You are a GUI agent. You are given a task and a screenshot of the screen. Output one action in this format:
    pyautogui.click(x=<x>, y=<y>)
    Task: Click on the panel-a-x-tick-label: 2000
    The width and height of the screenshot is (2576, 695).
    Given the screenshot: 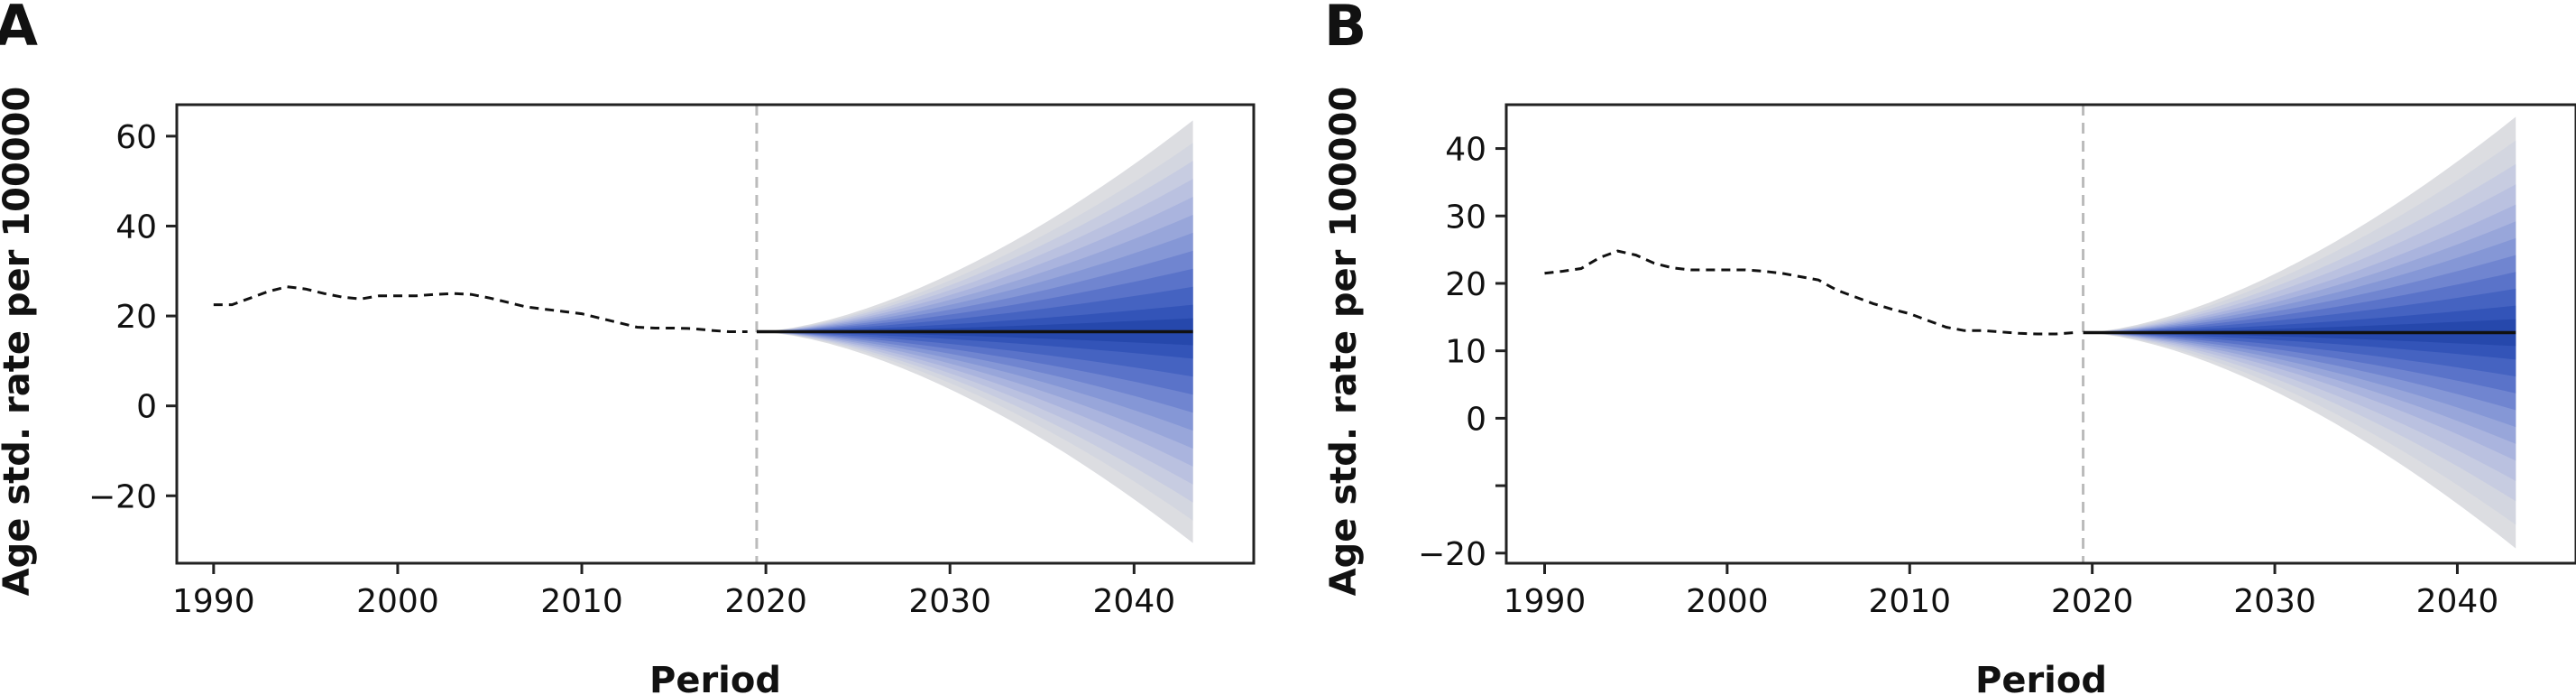 What is the action you would take?
    pyautogui.click(x=397, y=601)
    